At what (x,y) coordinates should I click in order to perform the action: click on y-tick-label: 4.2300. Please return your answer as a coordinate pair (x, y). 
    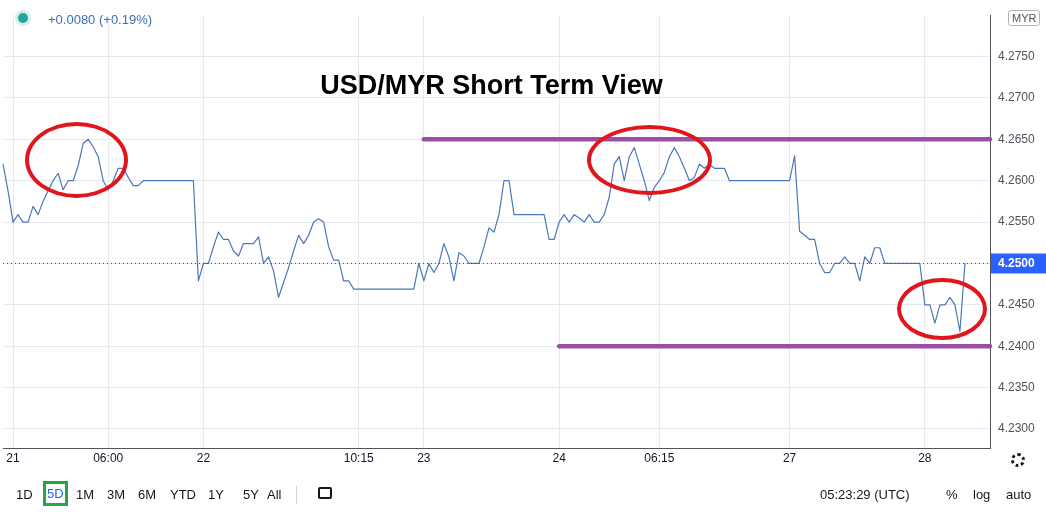
    Looking at the image, I should click on (1017, 428).